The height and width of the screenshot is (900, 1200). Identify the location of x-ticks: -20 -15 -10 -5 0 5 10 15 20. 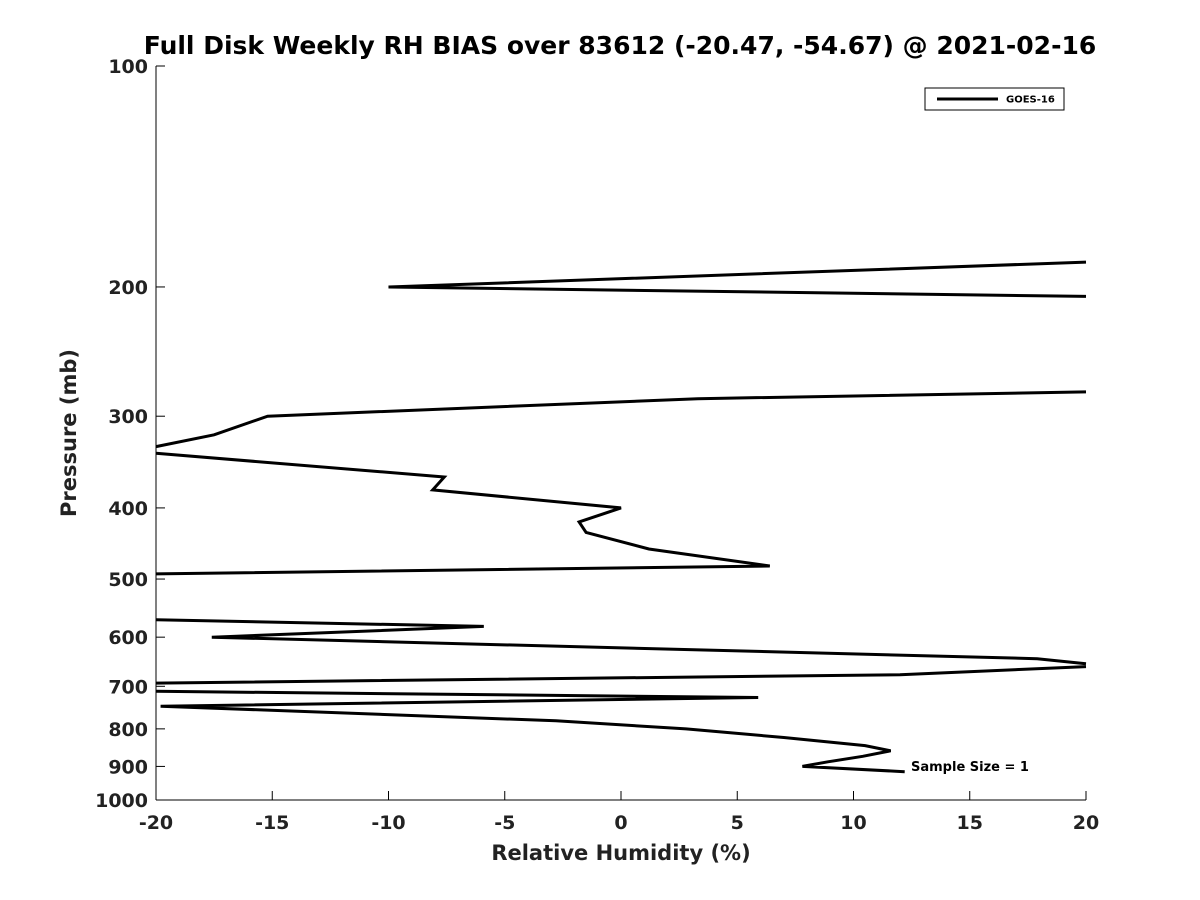
(619, 812).